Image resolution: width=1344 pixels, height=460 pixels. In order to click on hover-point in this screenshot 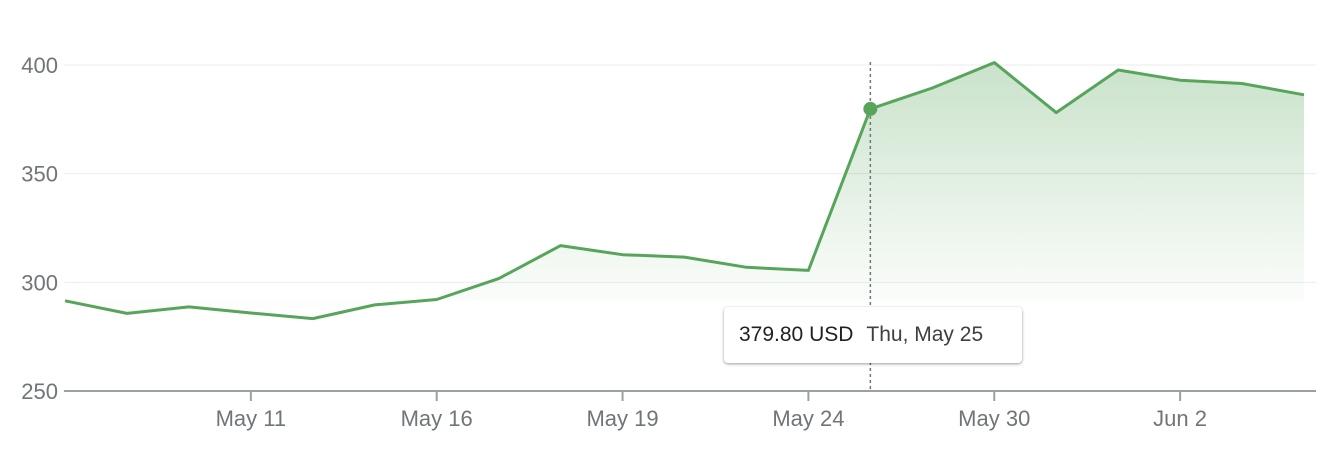, I will do `click(870, 108)`.